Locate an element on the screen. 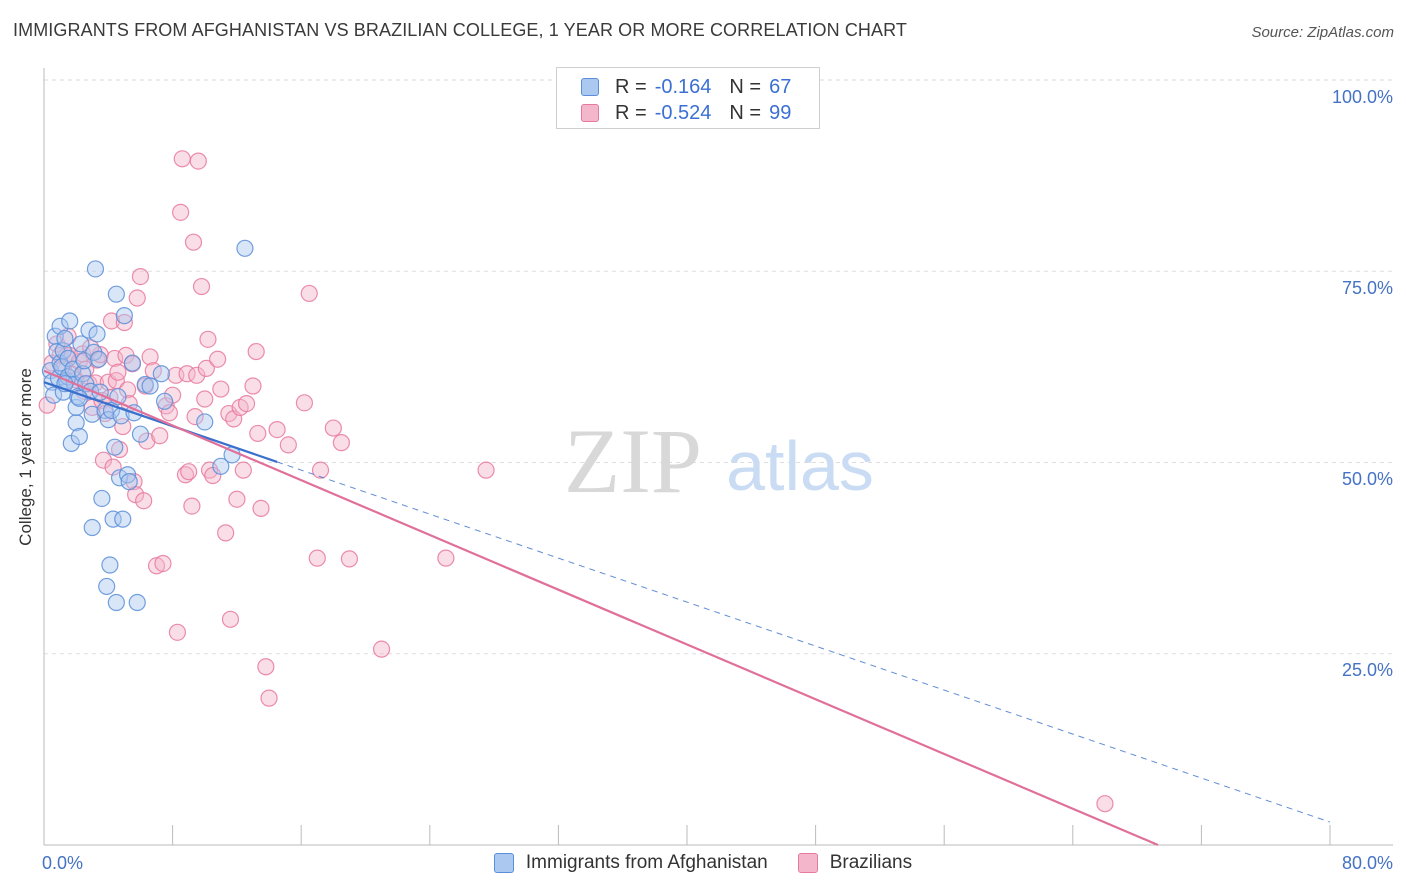 The width and height of the screenshot is (1406, 892). legend-n-value: 99 is located at coordinates (780, 112).